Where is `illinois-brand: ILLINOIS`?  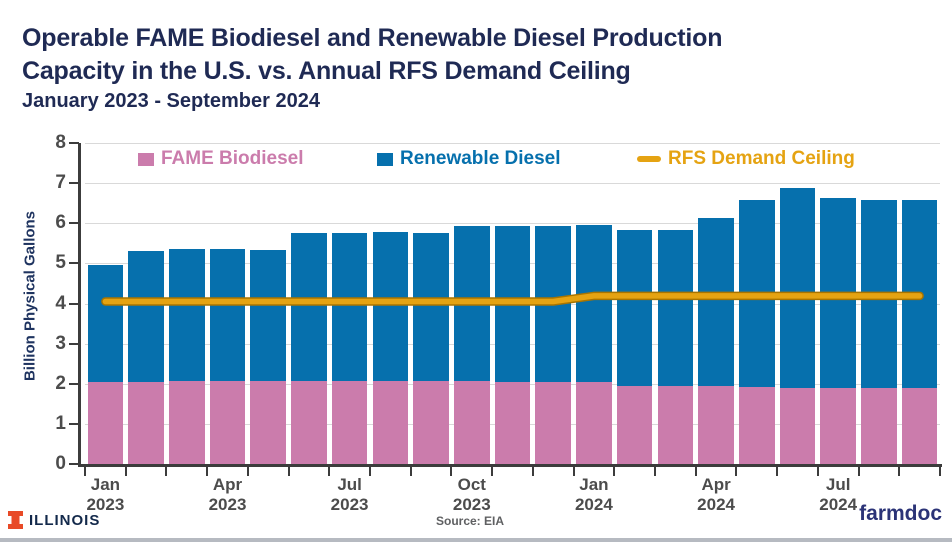
illinois-brand: ILLINOIS is located at coordinates (54, 520).